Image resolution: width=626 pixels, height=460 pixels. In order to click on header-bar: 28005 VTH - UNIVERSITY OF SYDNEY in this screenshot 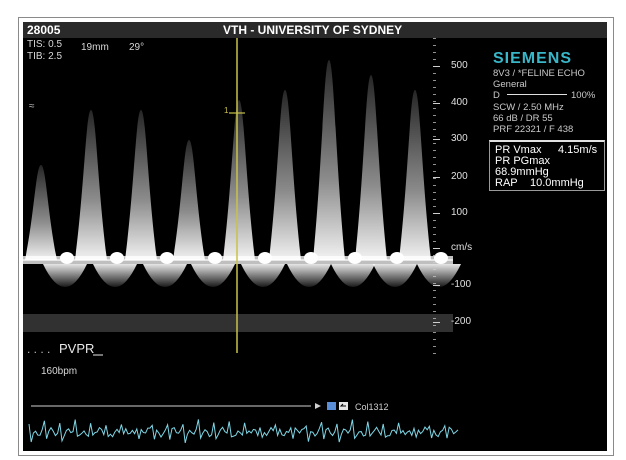, I will do `click(315, 30)`.